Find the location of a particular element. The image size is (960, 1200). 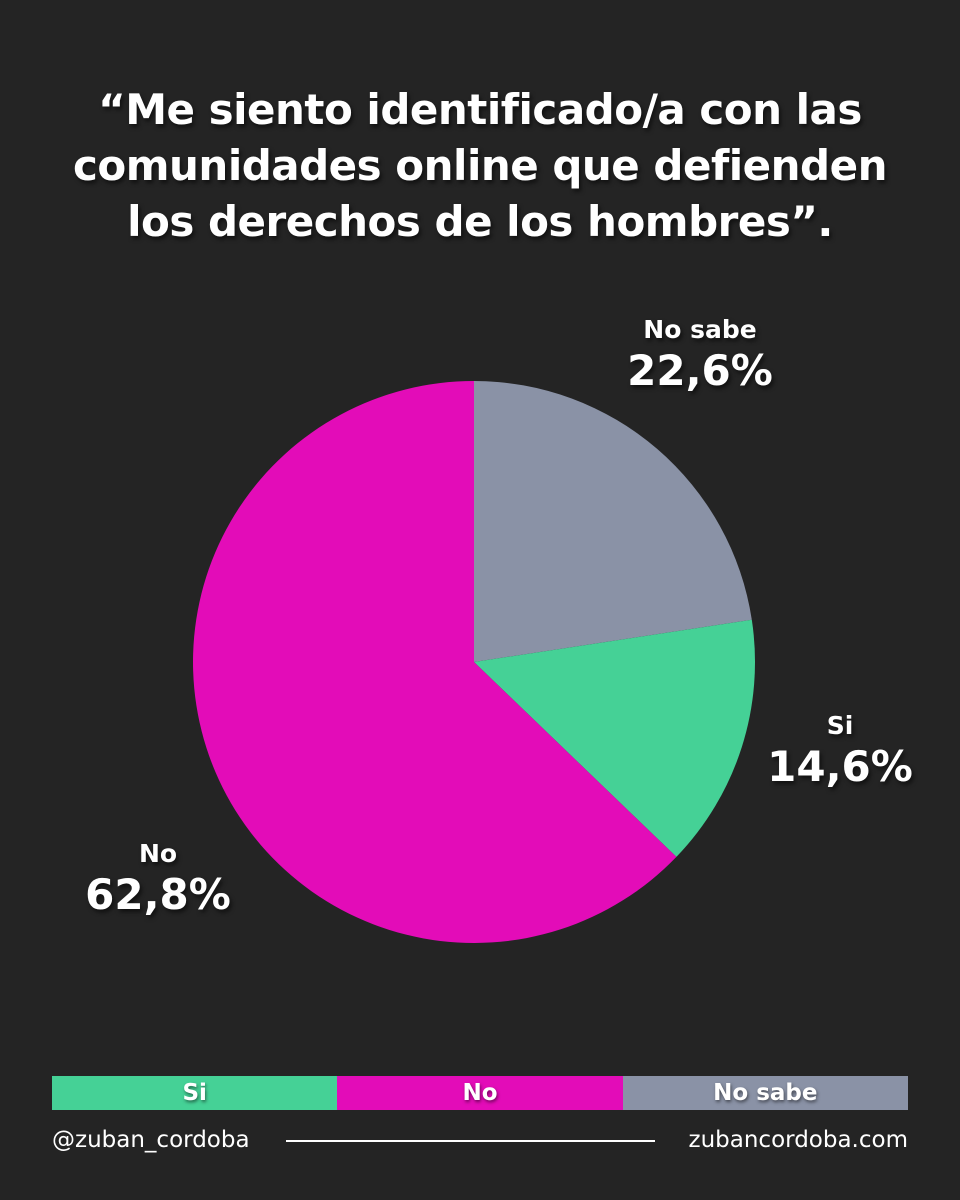

title-line-1: “Me siento identificado/a con las is located at coordinates (480, 109).